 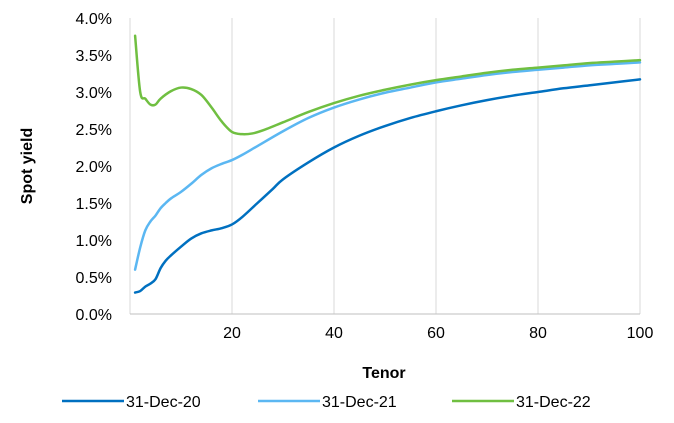 I want to click on x-tick-labels: 20 40 60 80 100, so click(x=438, y=333).